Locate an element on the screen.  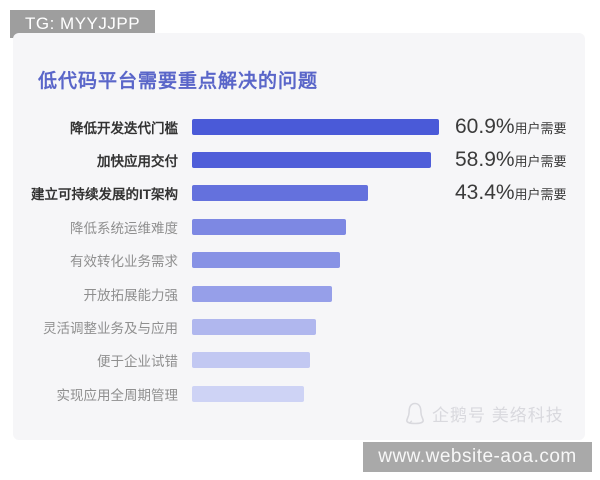
bar-row: 加快应用交付 58.9%用户需要 is located at coordinates (299, 159).